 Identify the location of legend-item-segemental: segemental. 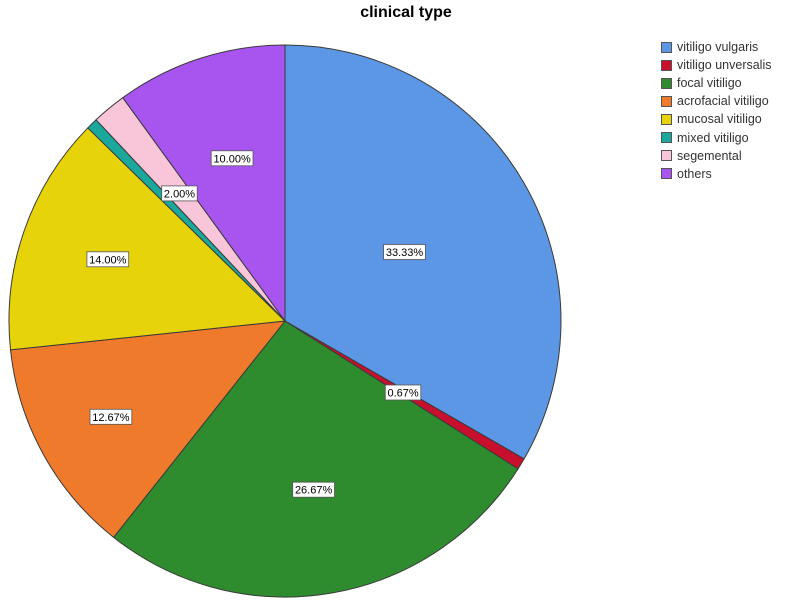
(716, 156).